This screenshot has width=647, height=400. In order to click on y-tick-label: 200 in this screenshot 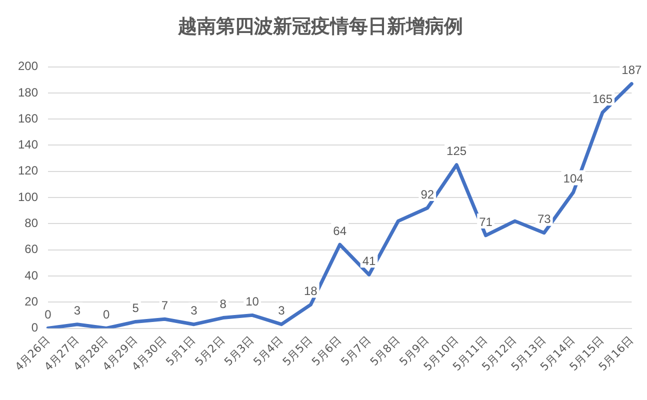, I will do `click(28, 66)`.